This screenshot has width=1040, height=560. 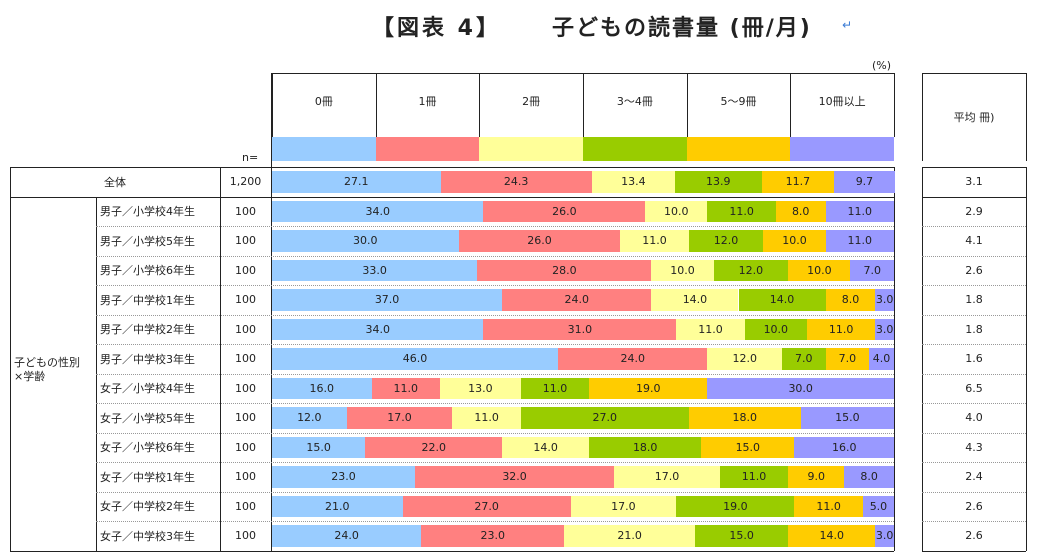 What do you see at coordinates (147, 330) in the screenshot?
I see `row-label: 男子／中学校2年生` at bounding box center [147, 330].